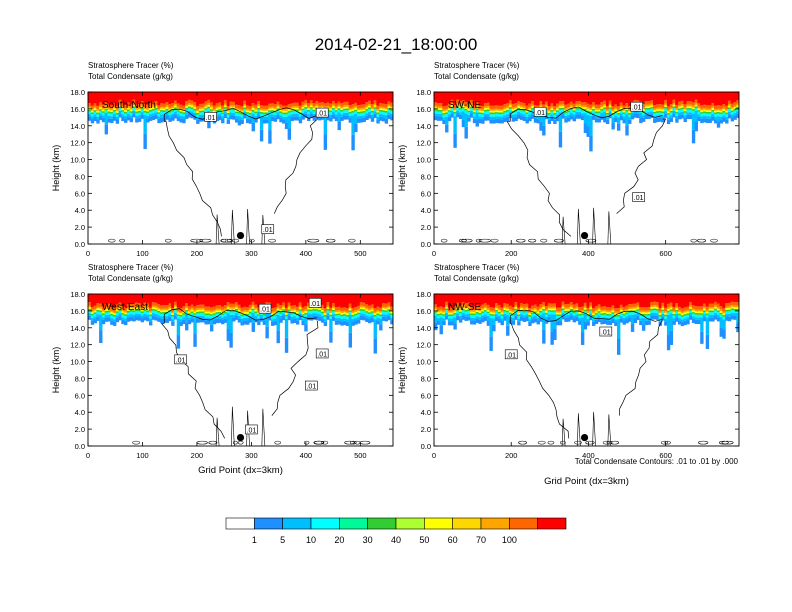 Image resolution: width=792 pixels, height=612 pixels. I want to click on x-tick-label: 500, so click(360, 455).